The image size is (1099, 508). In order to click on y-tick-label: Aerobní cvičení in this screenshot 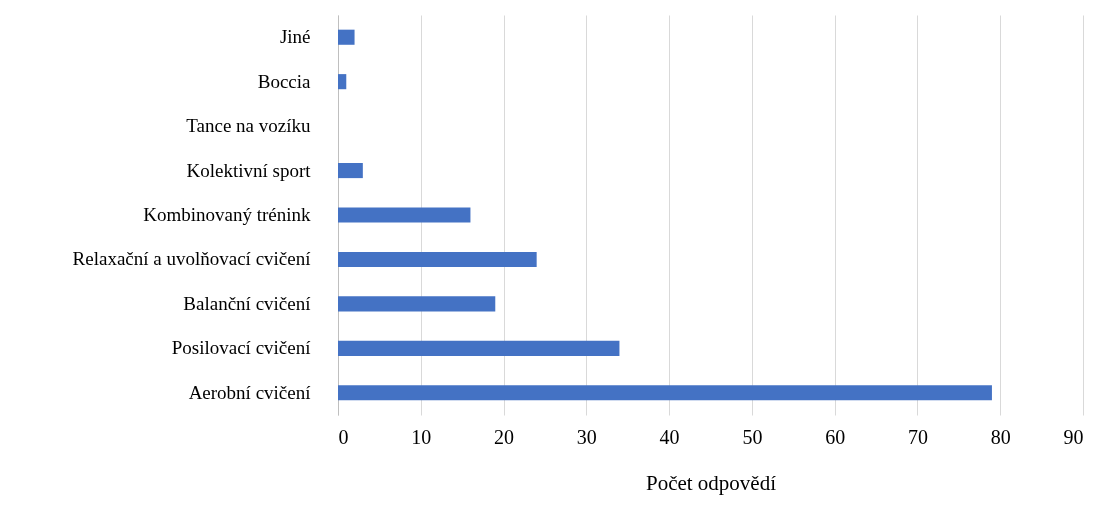, I will do `click(250, 392)`.